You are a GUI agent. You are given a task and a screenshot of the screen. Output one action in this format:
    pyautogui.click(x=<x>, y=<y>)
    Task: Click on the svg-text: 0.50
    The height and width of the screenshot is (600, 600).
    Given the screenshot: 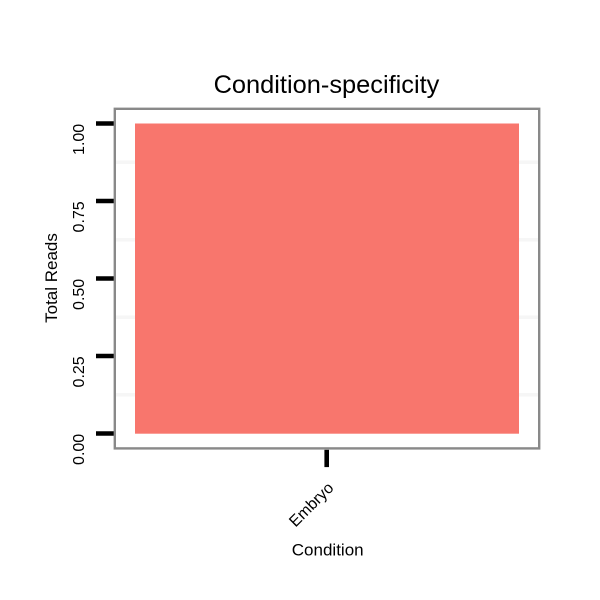 What is the action you would take?
    pyautogui.click(x=79, y=294)
    